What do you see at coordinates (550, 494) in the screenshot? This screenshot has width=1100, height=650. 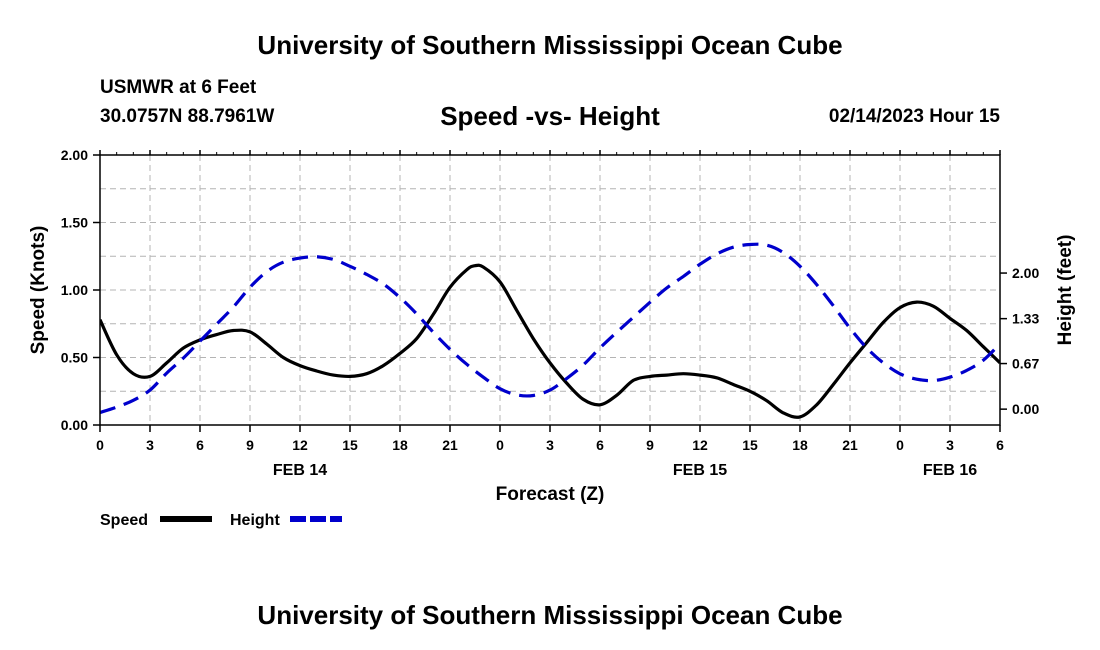 I see `x-axis-title: Forecast (Z)` at bounding box center [550, 494].